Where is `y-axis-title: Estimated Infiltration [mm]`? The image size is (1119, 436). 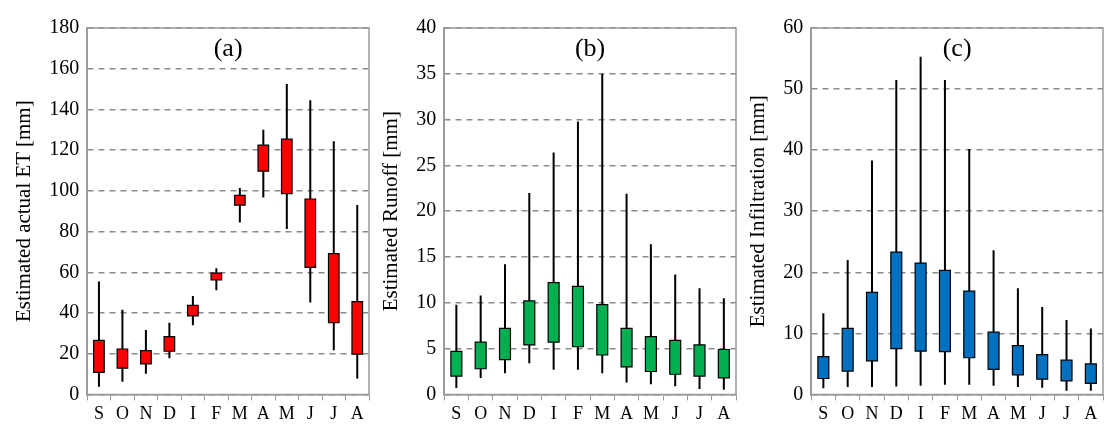 y-axis-title: Estimated Infiltration [mm] is located at coordinates (757, 211).